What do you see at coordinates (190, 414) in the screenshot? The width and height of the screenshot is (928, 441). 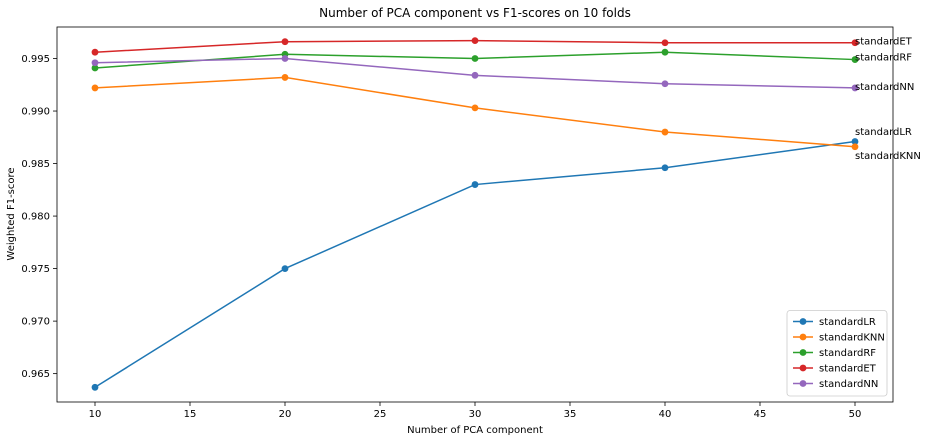 I see `x-tick-label: 15` at bounding box center [190, 414].